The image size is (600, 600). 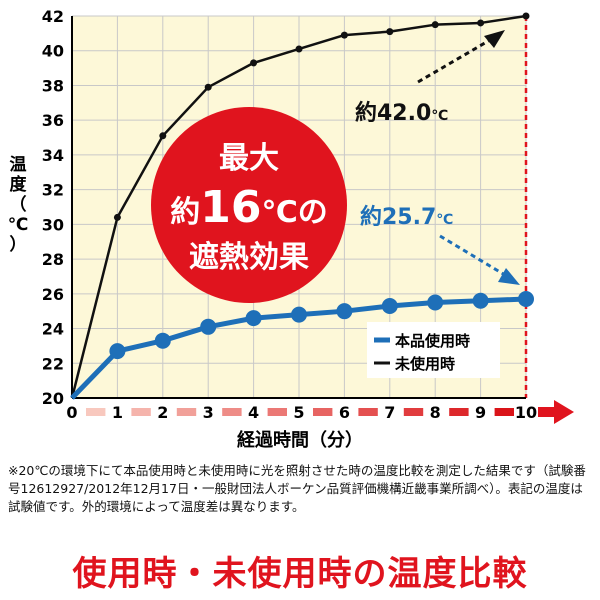 What do you see at coordinates (53, 329) in the screenshot?
I see `y-tick-label: 24` at bounding box center [53, 329].